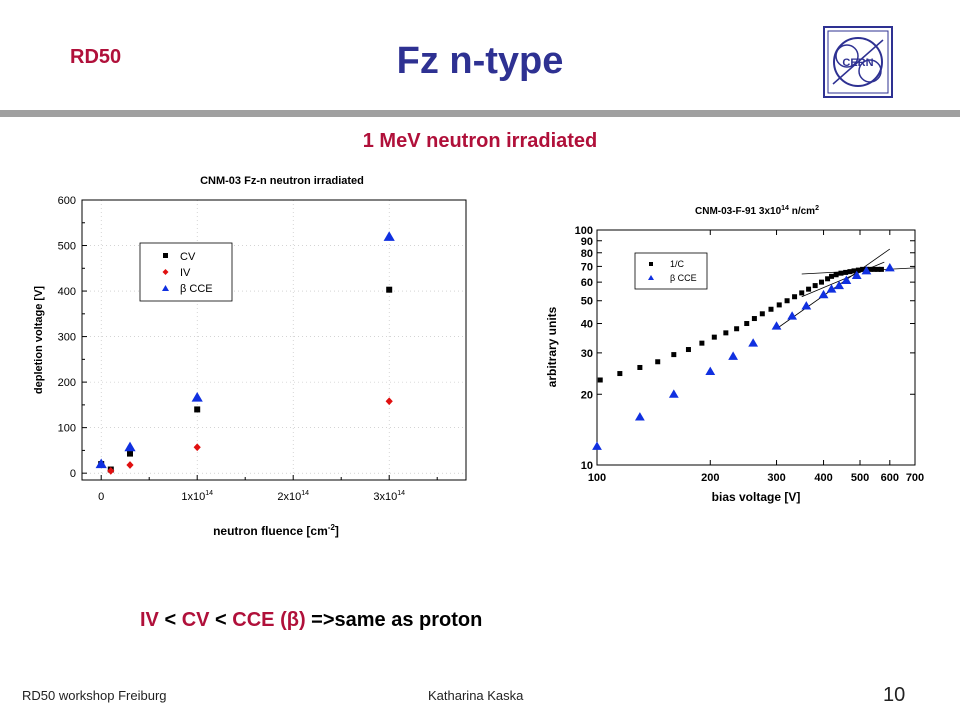 The height and width of the screenshot is (720, 960). I want to click on chart-left-xlabel-sup: -2, so click(332, 527).